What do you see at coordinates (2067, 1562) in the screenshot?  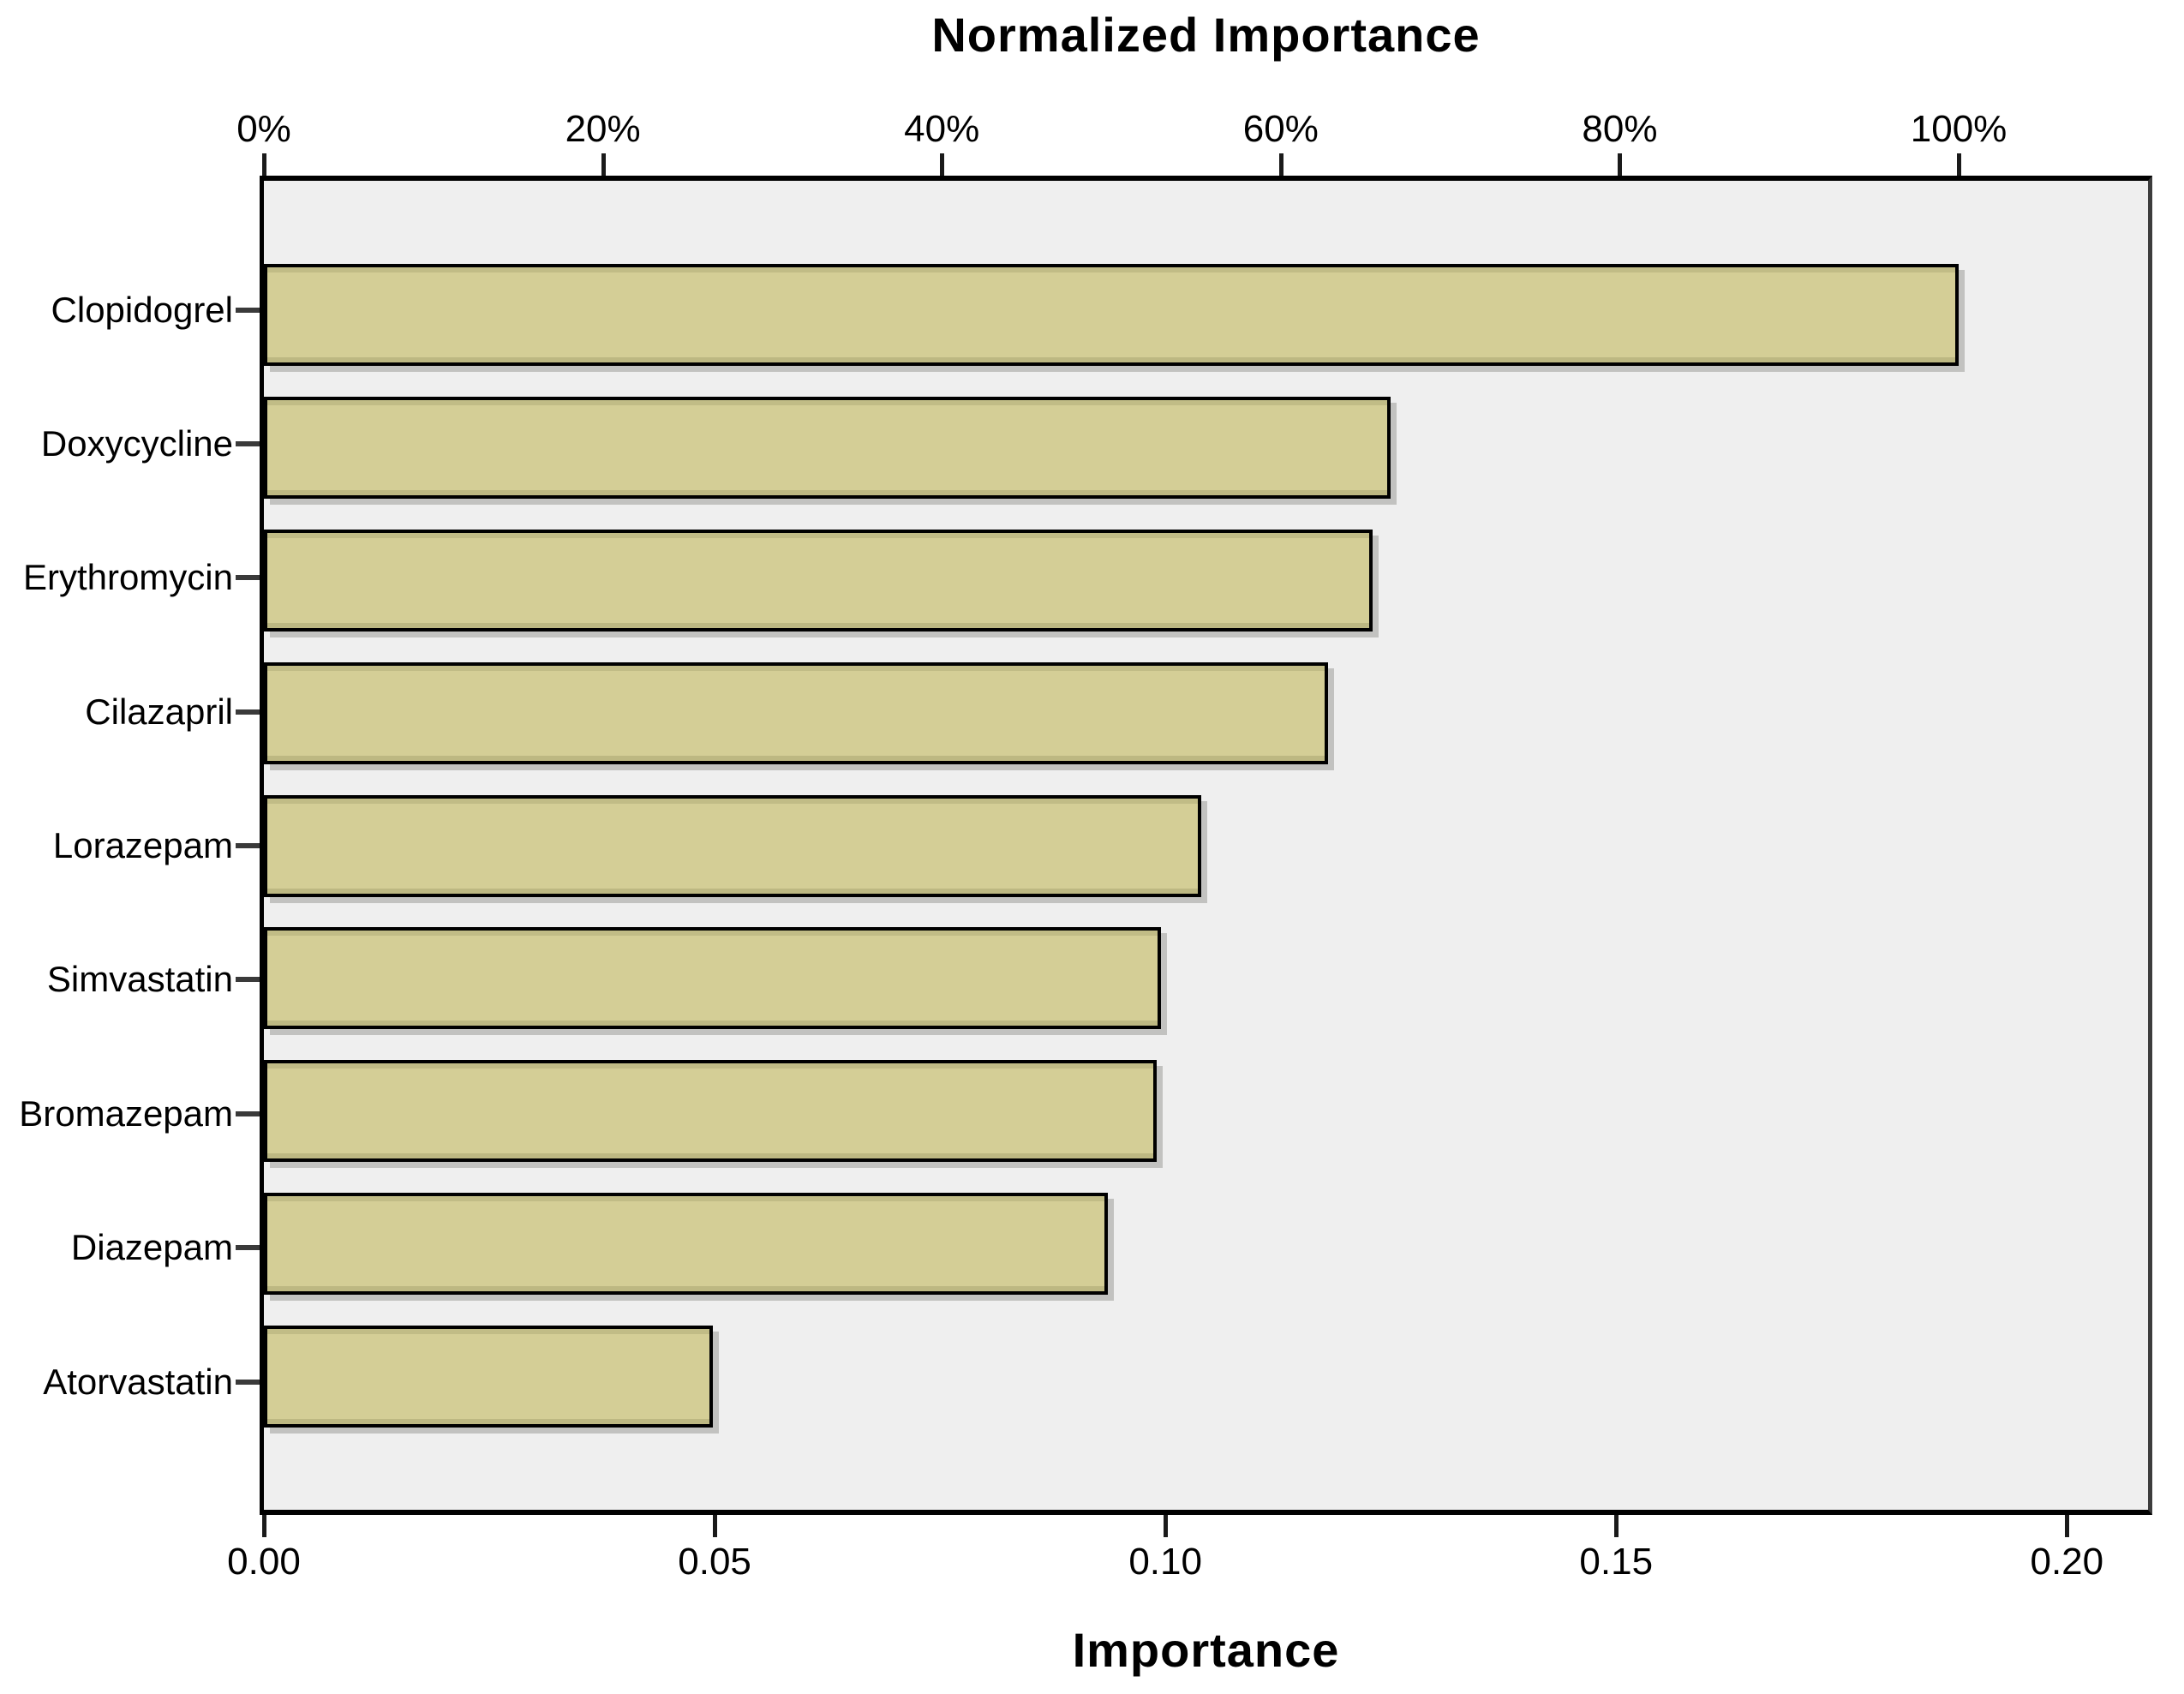 I see `bottom-axis-tick-label-0.20: 0.20` at bounding box center [2067, 1562].